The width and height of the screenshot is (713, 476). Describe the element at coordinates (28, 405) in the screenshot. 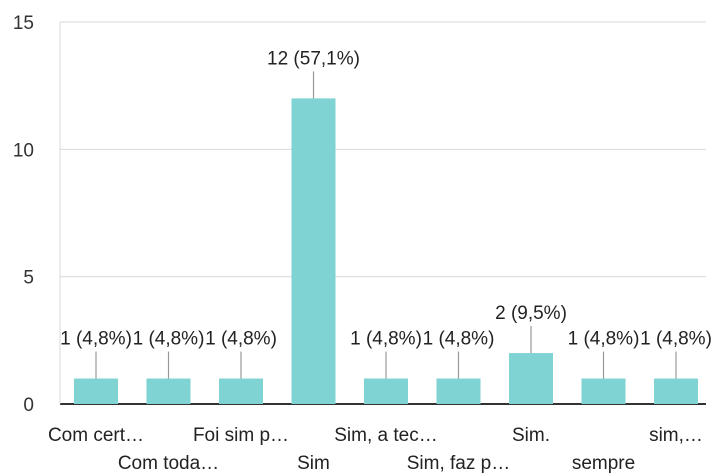

I see `y-tick-label: 0` at that location.